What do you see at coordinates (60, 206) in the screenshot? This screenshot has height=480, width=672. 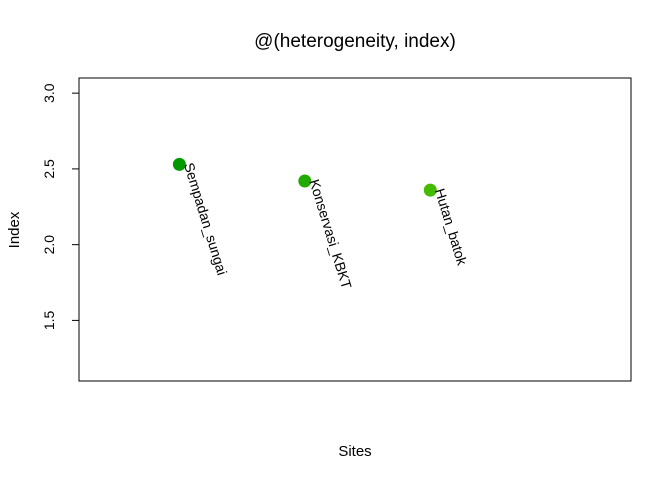 I see `y-axis: 1.5 2.0 2.5 3.0` at bounding box center [60, 206].